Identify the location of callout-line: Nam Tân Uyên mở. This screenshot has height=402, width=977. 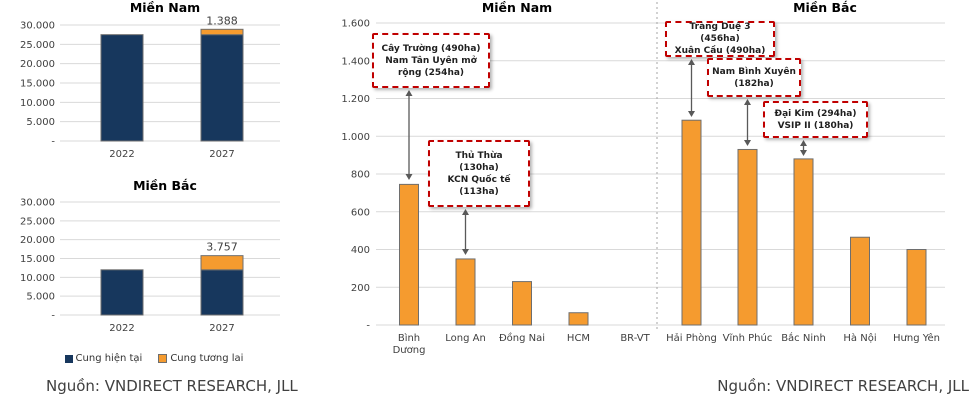
(431, 60).